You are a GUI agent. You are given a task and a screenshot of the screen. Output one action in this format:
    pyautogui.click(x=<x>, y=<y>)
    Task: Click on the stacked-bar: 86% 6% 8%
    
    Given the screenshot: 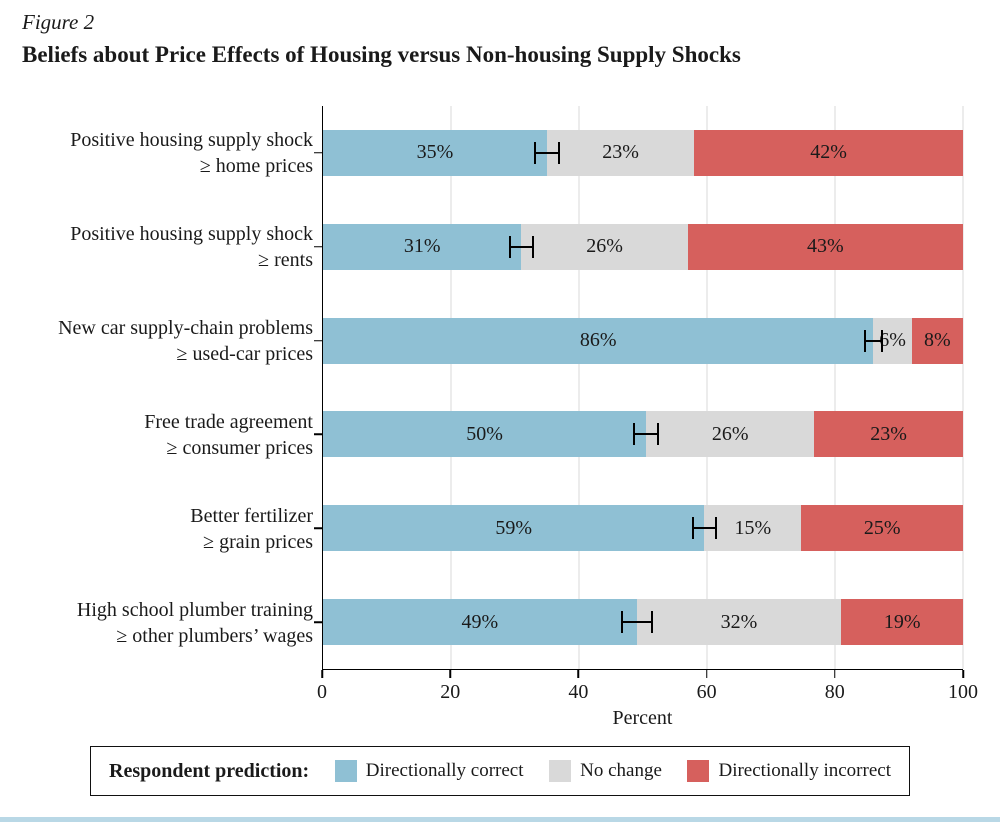 What is the action you would take?
    pyautogui.click(x=643, y=340)
    